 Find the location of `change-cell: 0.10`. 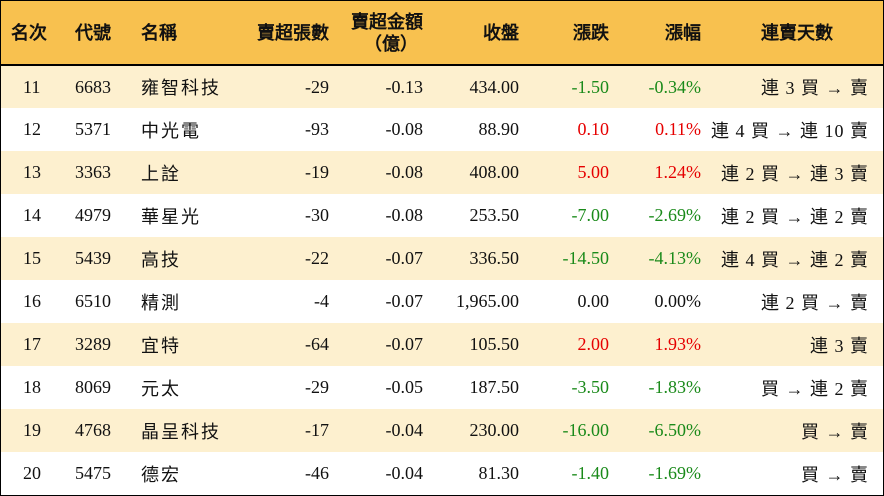

change-cell: 0.10 is located at coordinates (593, 129).